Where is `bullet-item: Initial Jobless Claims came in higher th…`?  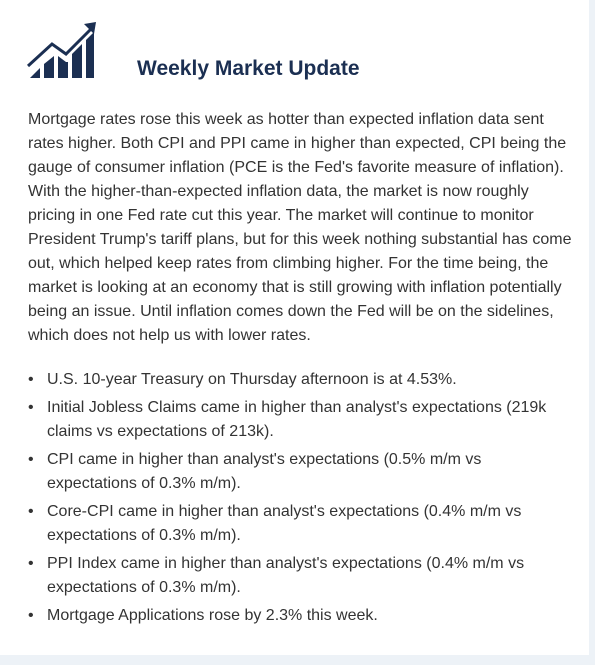 bullet-item: Initial Jobless Claims came in higher th… is located at coordinates (293, 420).